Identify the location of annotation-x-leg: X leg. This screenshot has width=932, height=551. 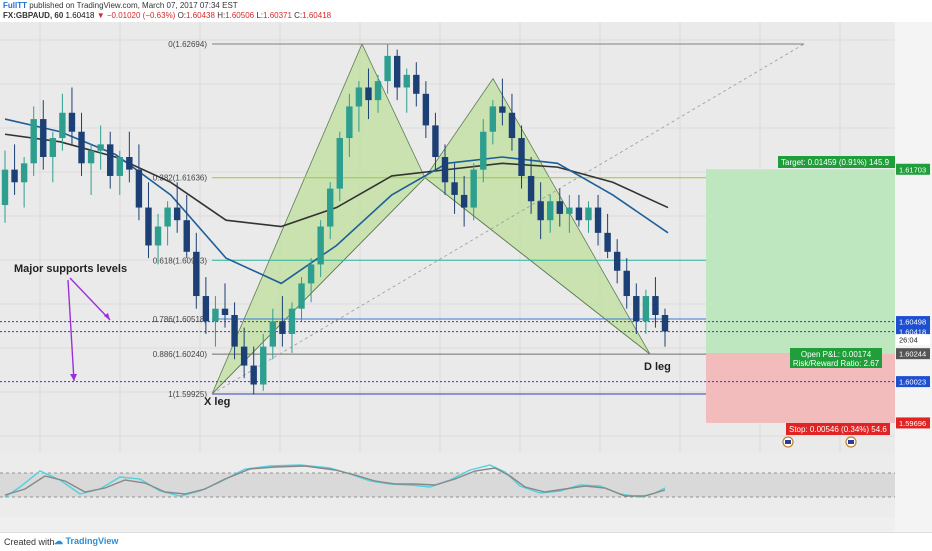
(217, 402).